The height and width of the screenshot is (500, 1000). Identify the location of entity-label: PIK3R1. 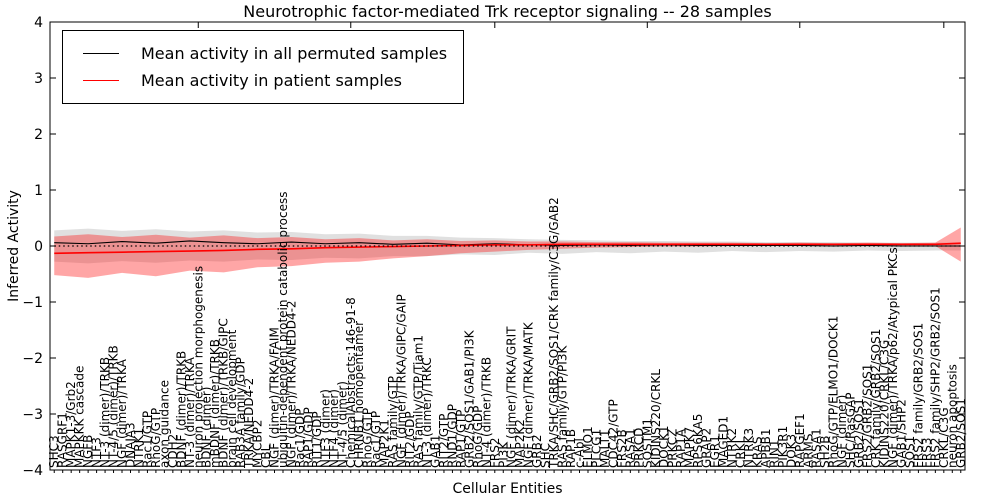
(783, 447).